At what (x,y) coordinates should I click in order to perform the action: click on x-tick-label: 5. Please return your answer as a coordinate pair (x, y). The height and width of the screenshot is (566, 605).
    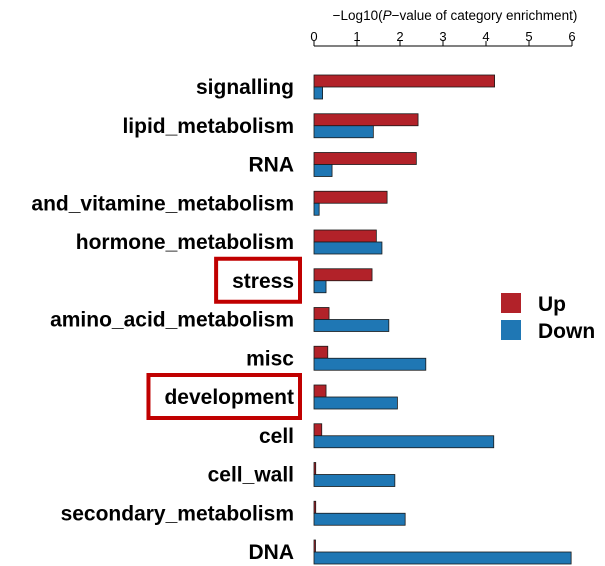
    Looking at the image, I should click on (528, 36).